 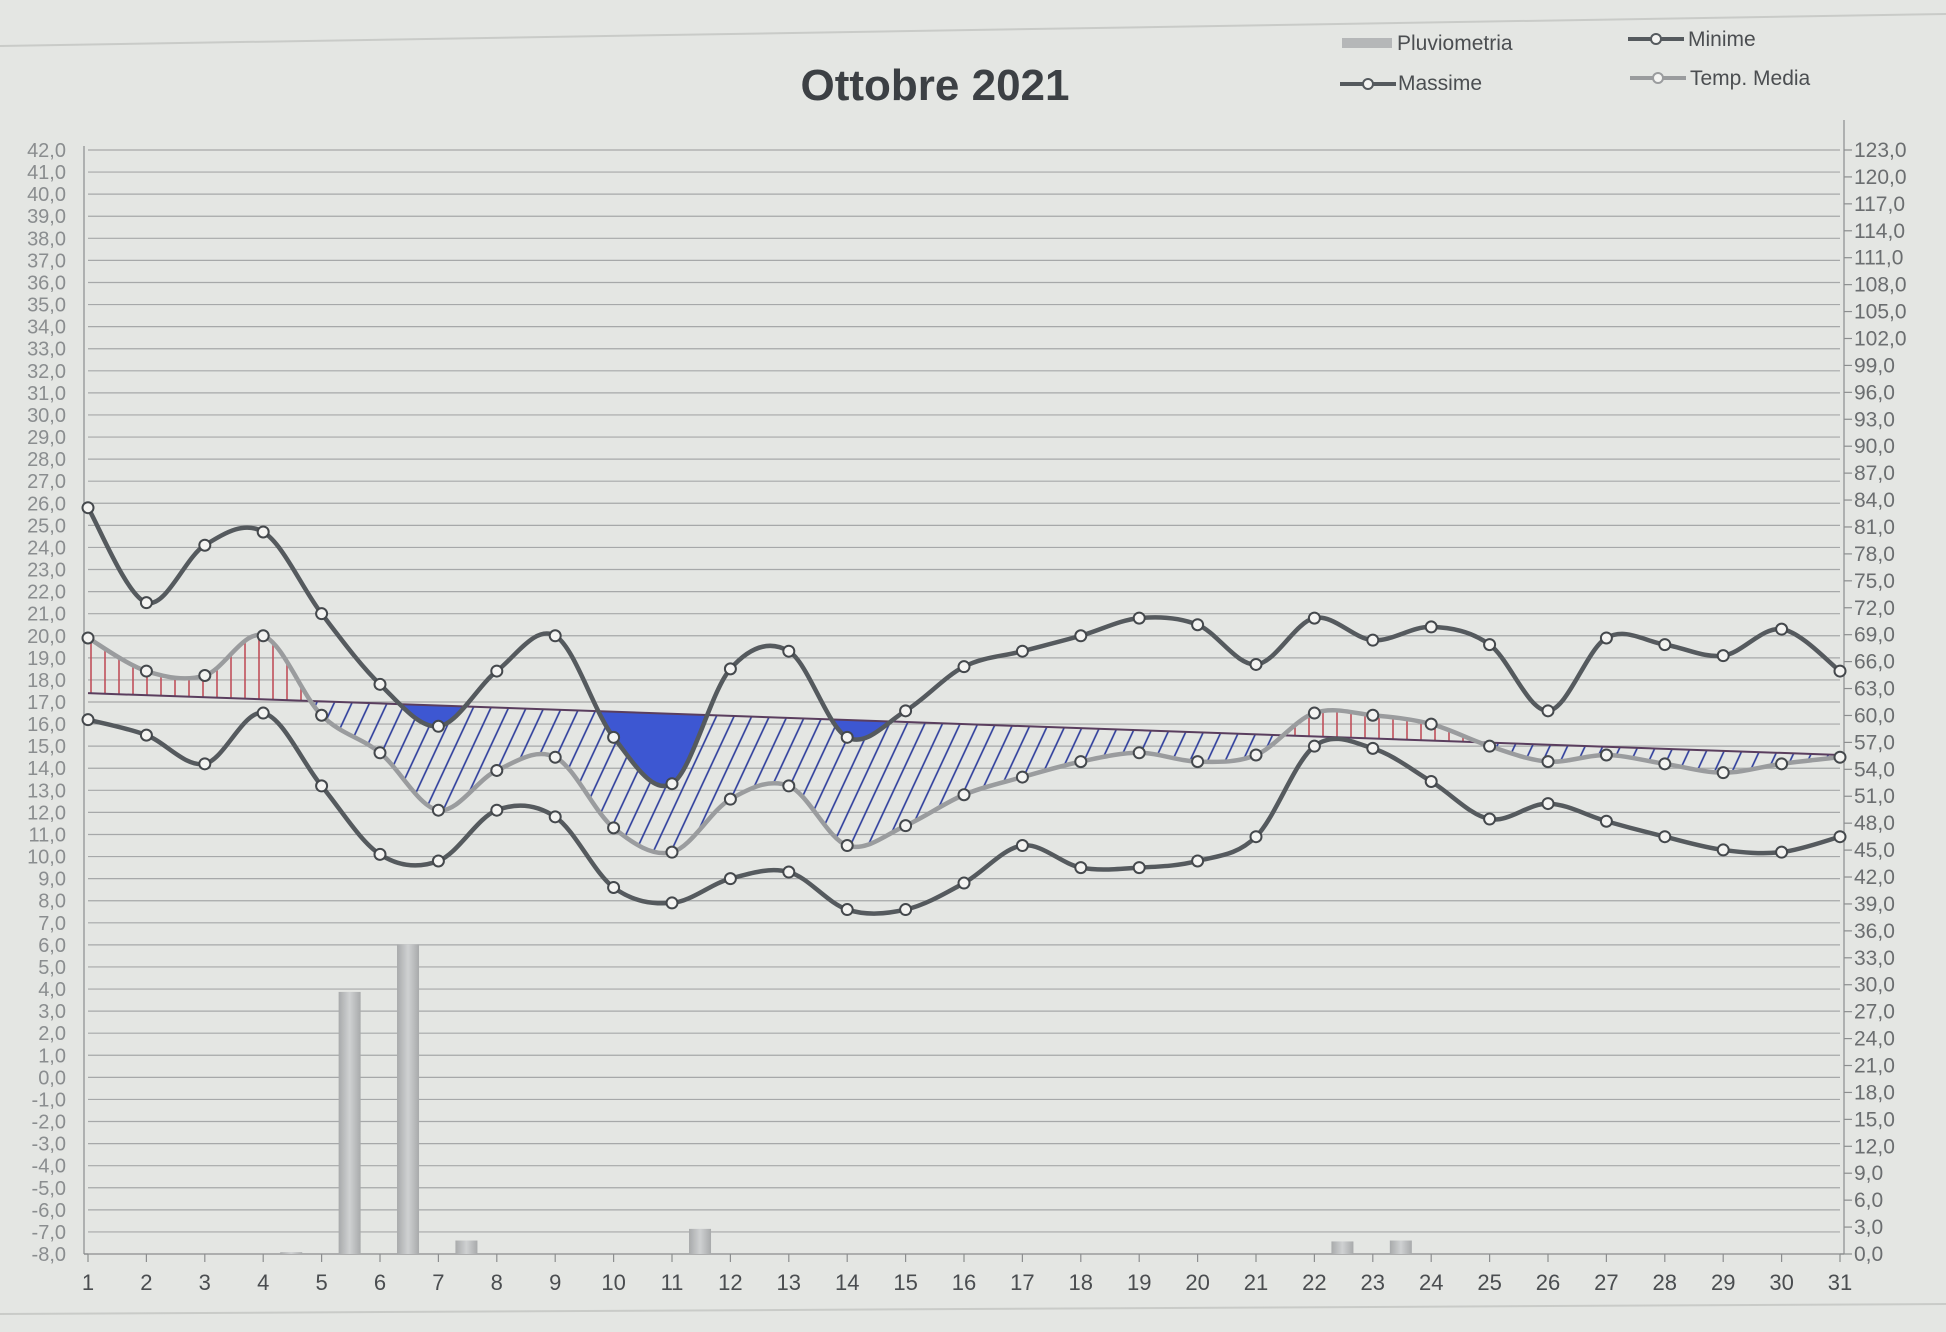 I want to click on y-right-tick-label: 48,0, so click(x=1874, y=823).